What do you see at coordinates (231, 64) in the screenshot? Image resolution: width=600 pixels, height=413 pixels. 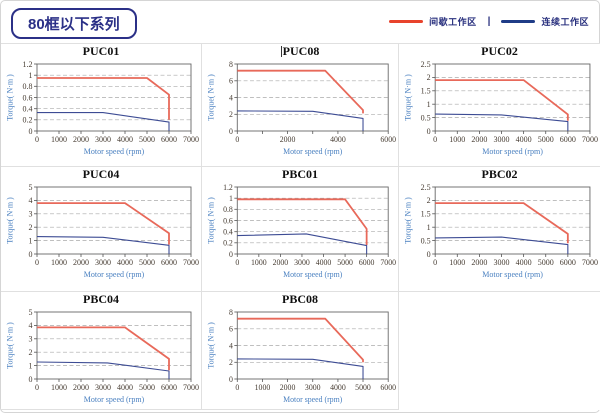 I see `svg-text: 8` at bounding box center [231, 64].